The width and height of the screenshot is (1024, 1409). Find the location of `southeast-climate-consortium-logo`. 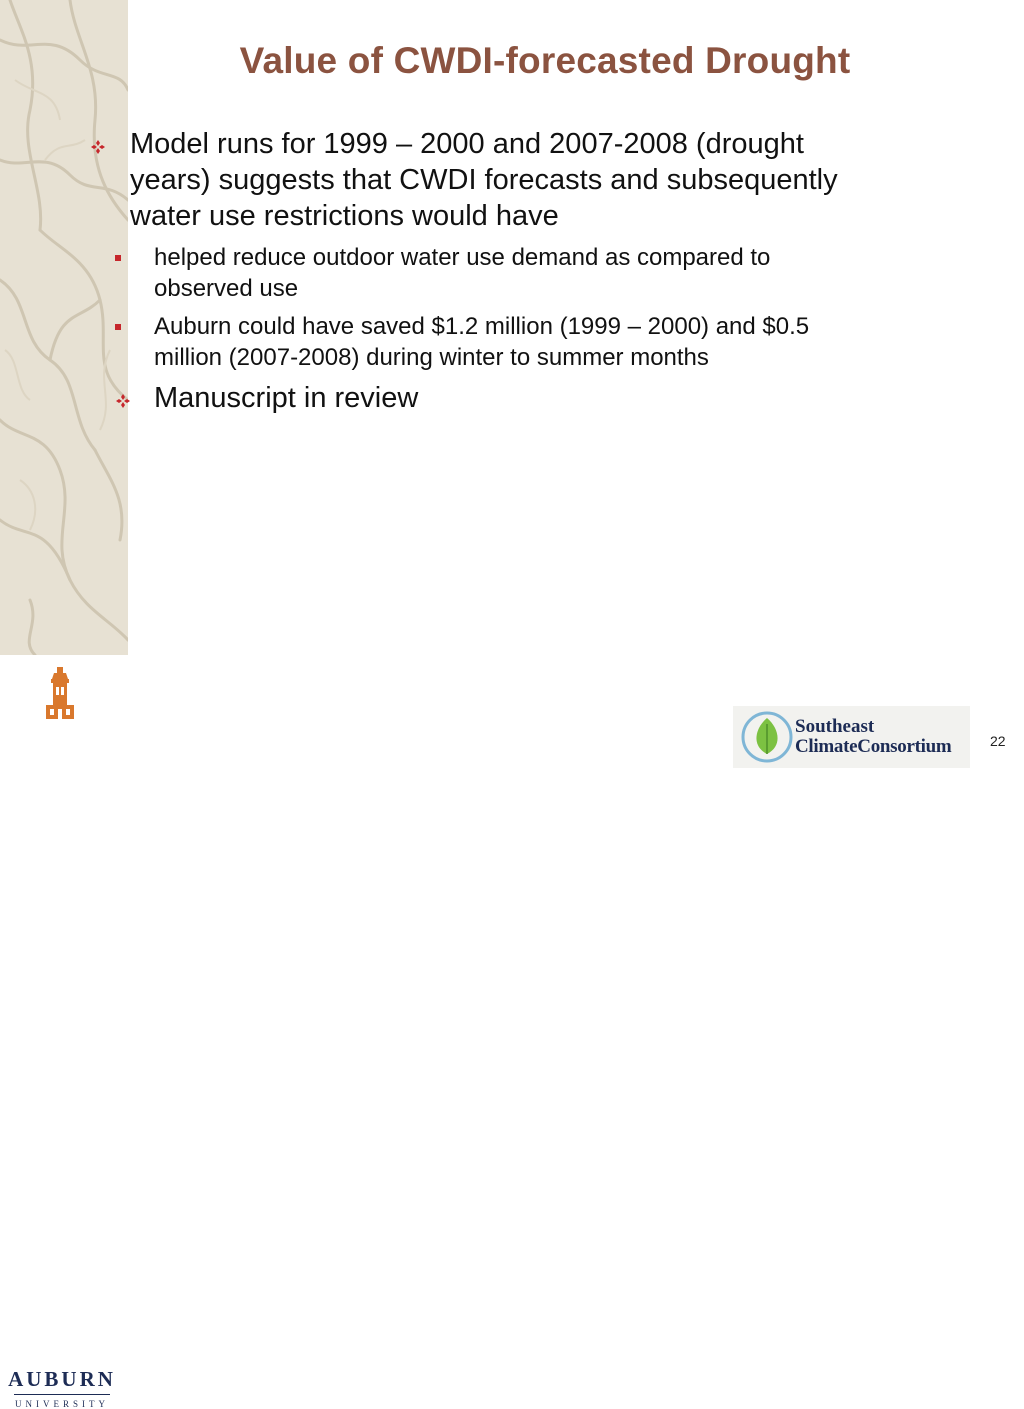

southeast-climate-consortium-logo is located at coordinates (851, 737).